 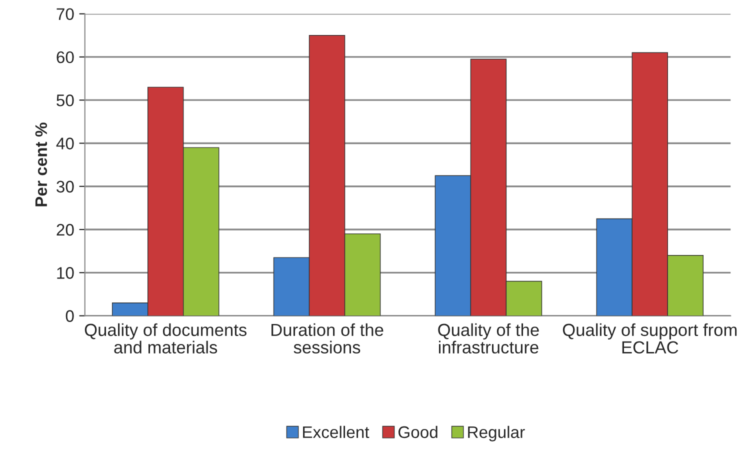 What do you see at coordinates (65, 230) in the screenshot?
I see `y-tick-label: 20` at bounding box center [65, 230].